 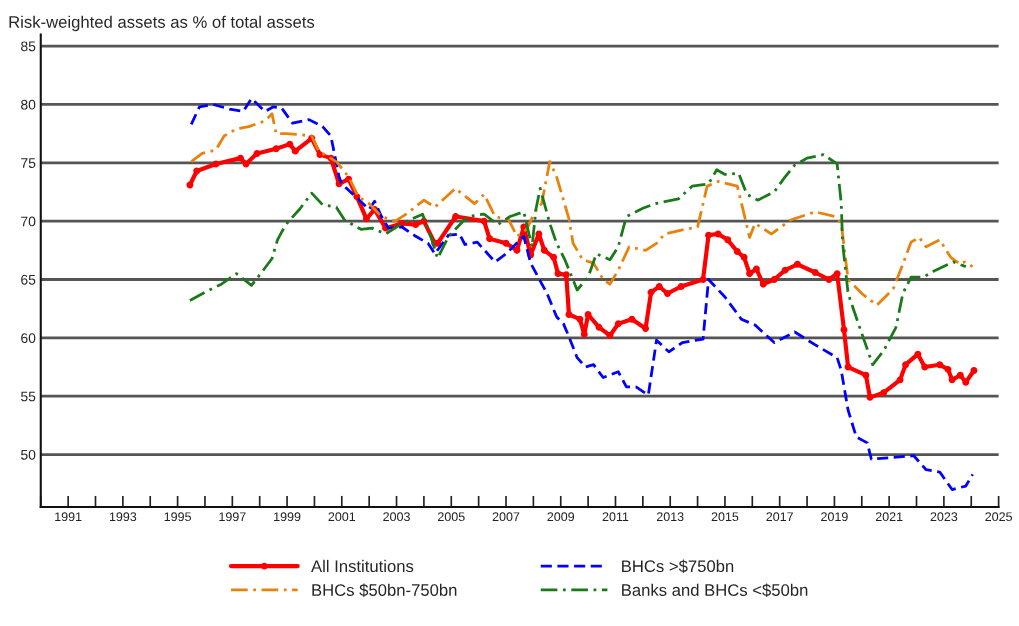 What do you see at coordinates (998, 517) in the screenshot?
I see `x-tick-label: 2025` at bounding box center [998, 517].